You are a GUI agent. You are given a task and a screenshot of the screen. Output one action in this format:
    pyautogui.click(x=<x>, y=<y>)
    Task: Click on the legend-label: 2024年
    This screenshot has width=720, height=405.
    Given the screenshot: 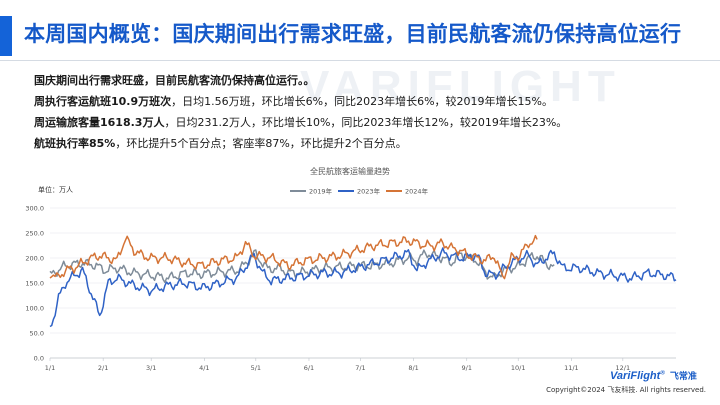 What is the action you would take?
    pyautogui.click(x=417, y=191)
    